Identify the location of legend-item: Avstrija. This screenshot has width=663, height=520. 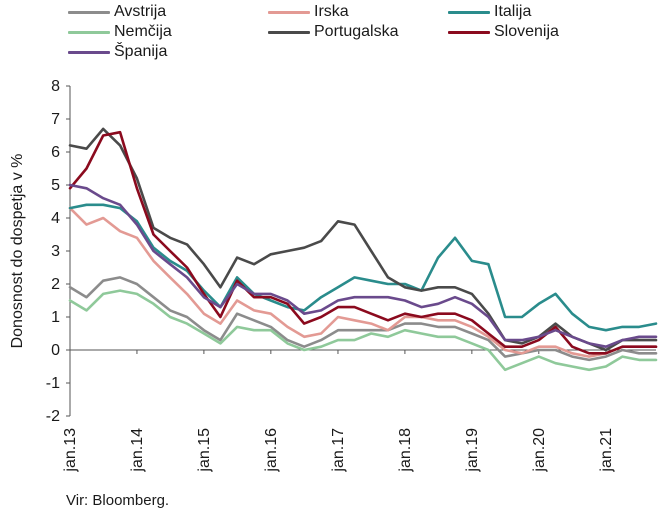
(117, 12).